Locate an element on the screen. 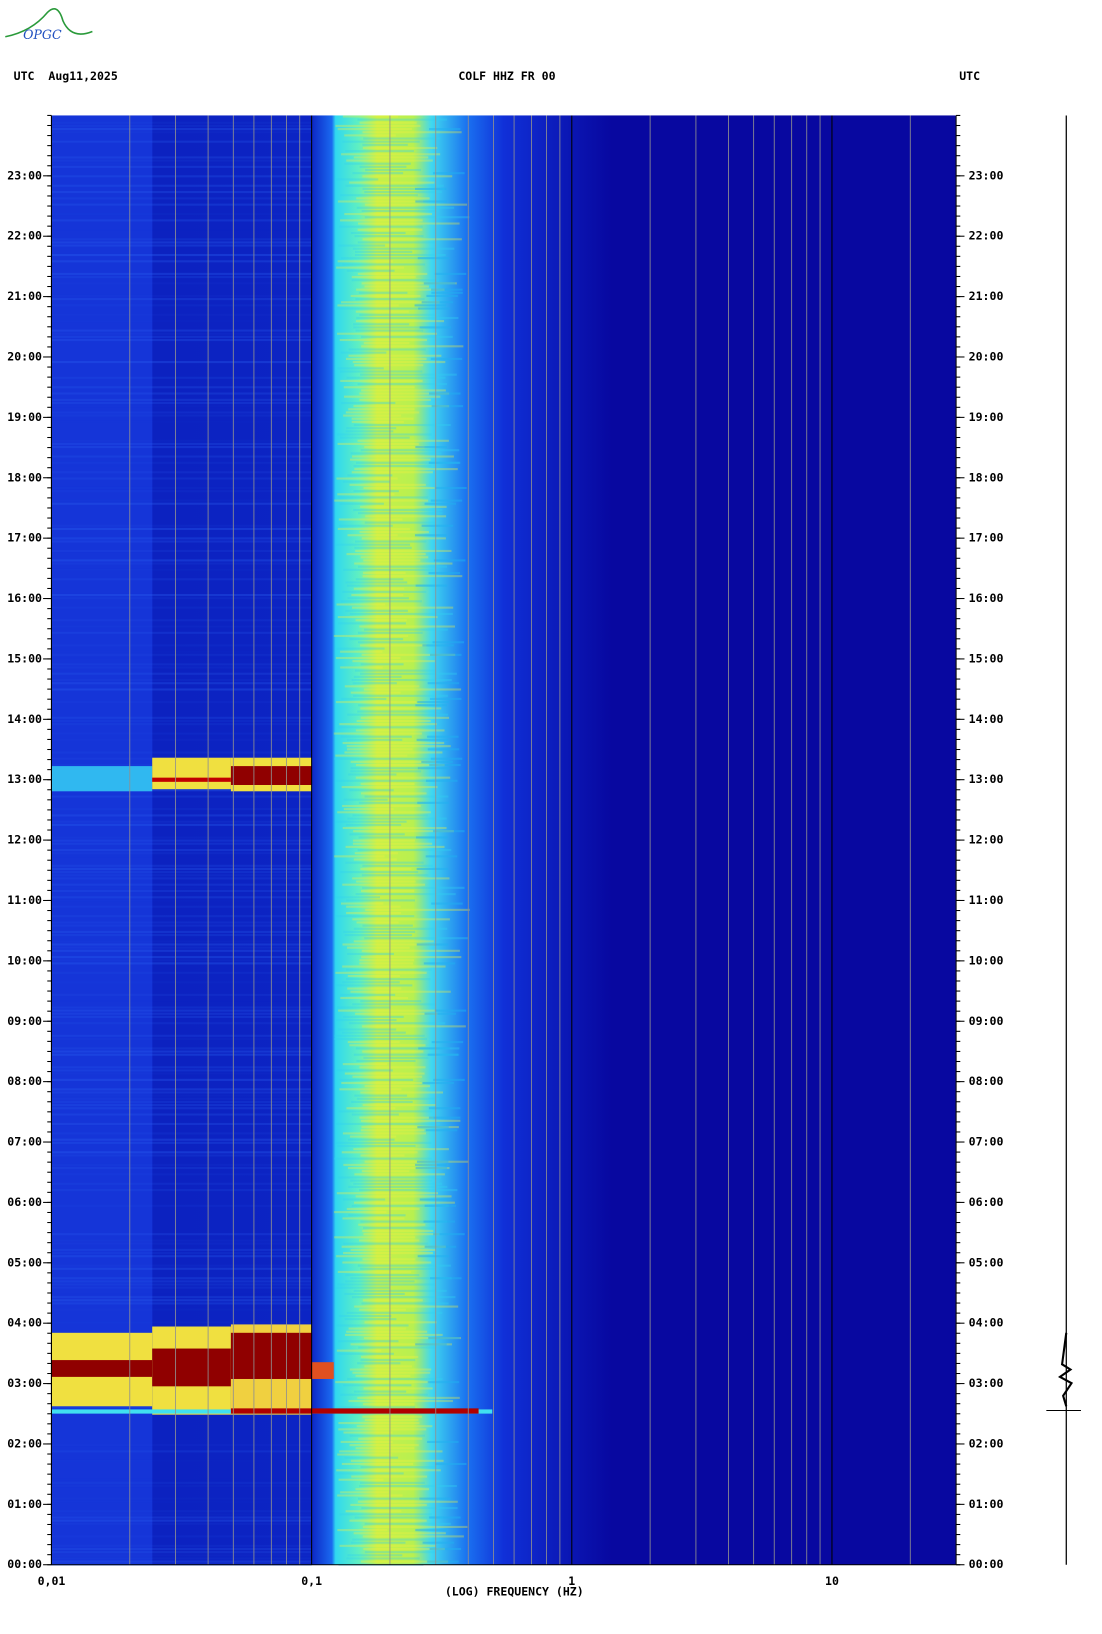  y-tick-label: 09:00 is located at coordinates (24, 1021).